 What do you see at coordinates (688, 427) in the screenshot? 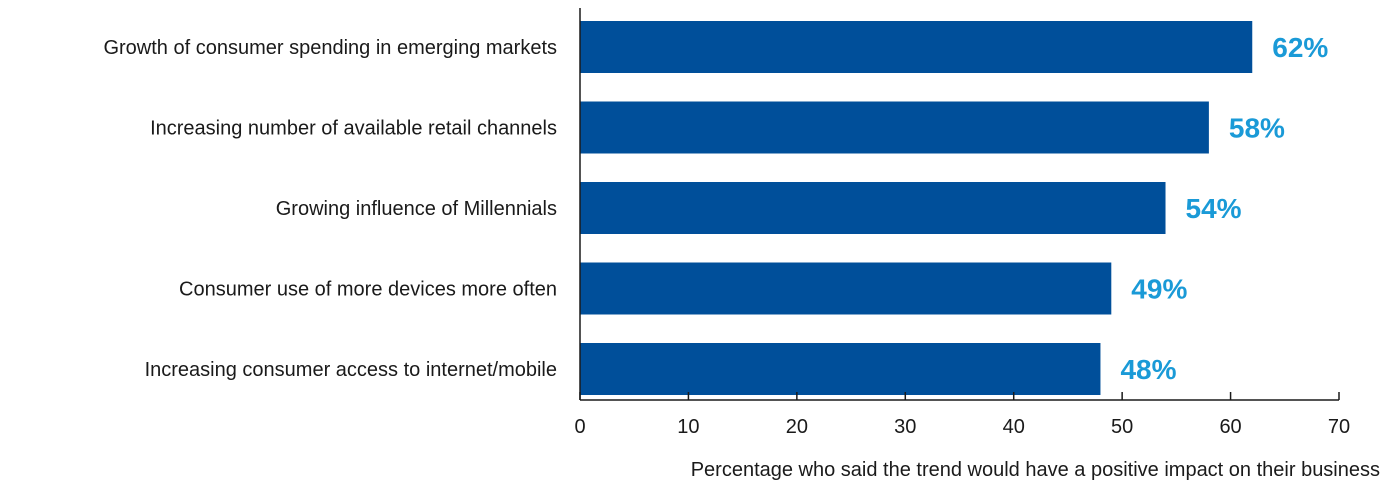
I see `x-tick-label-10: 10` at bounding box center [688, 427].